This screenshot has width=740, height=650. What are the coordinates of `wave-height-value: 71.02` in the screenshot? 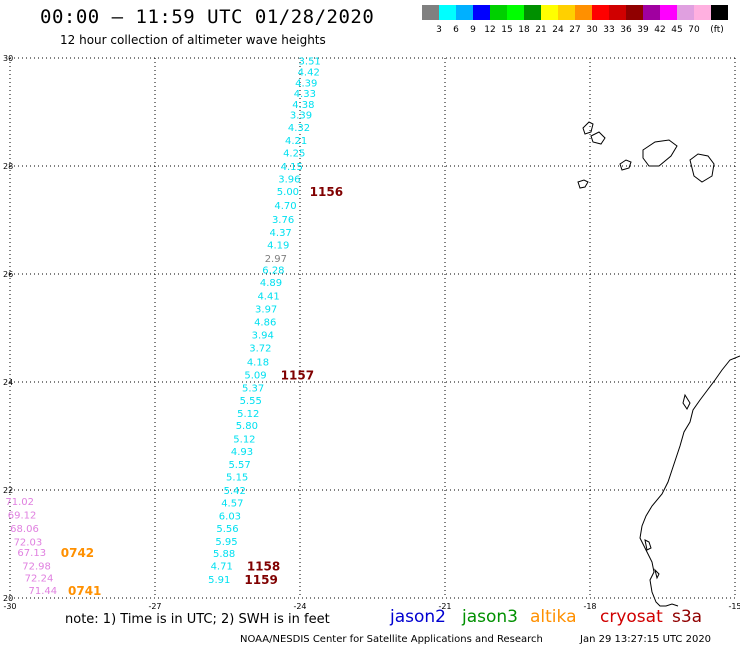 It's located at (19, 502).